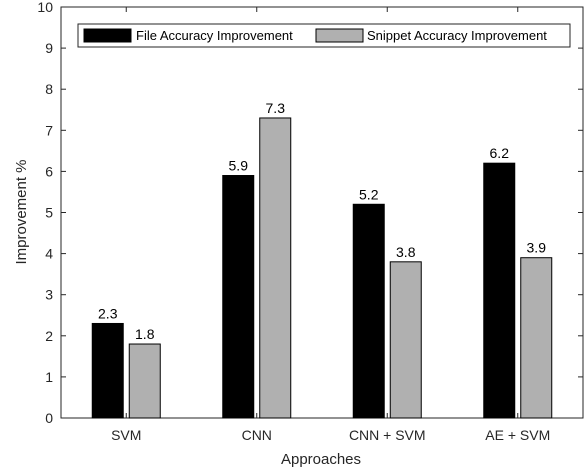  What do you see at coordinates (369, 194) in the screenshot?
I see `data-label: 5.2` at bounding box center [369, 194].